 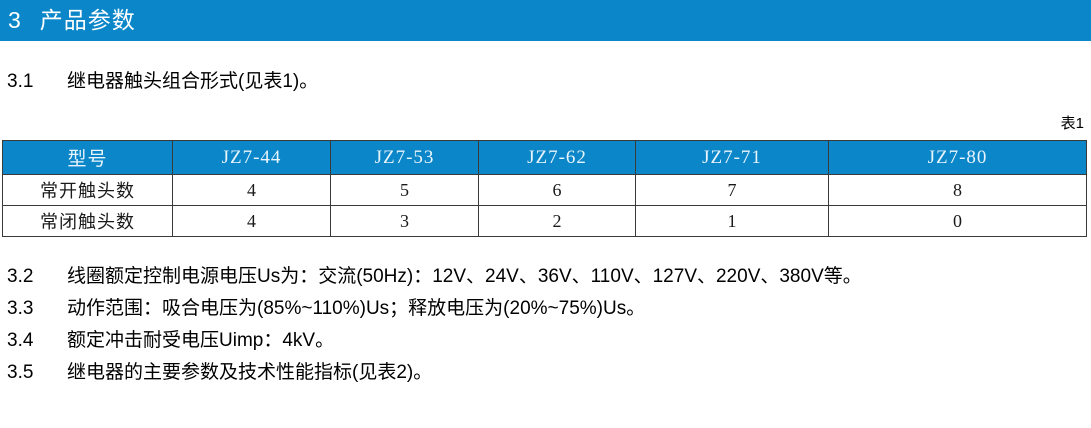 What do you see at coordinates (545, 82) in the screenshot?
I see `paragraph-3-1: 3.1 继电器触头组合形式(见表1)。` at bounding box center [545, 82].